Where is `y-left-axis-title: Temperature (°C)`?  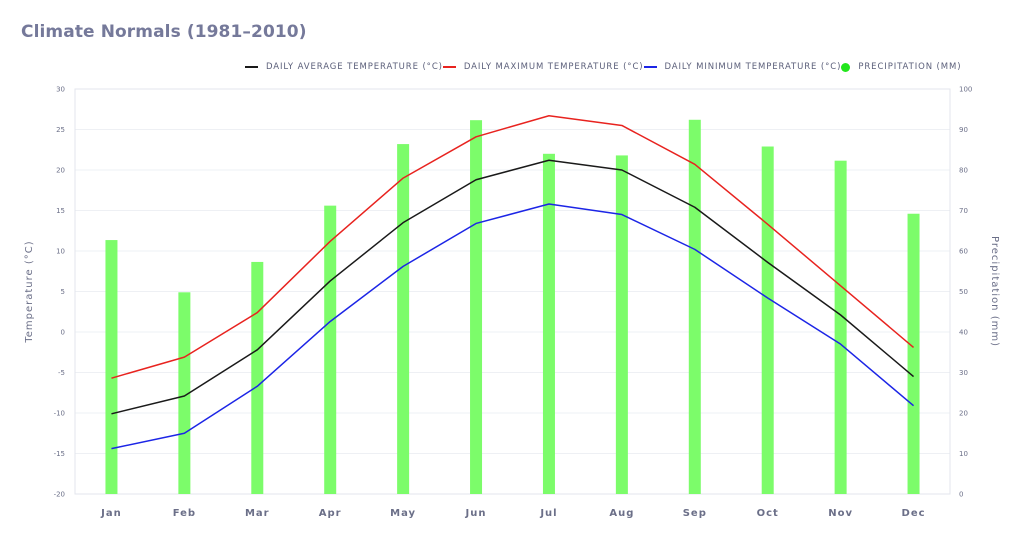 y-left-axis-title: Temperature (°C) is located at coordinates (29, 291).